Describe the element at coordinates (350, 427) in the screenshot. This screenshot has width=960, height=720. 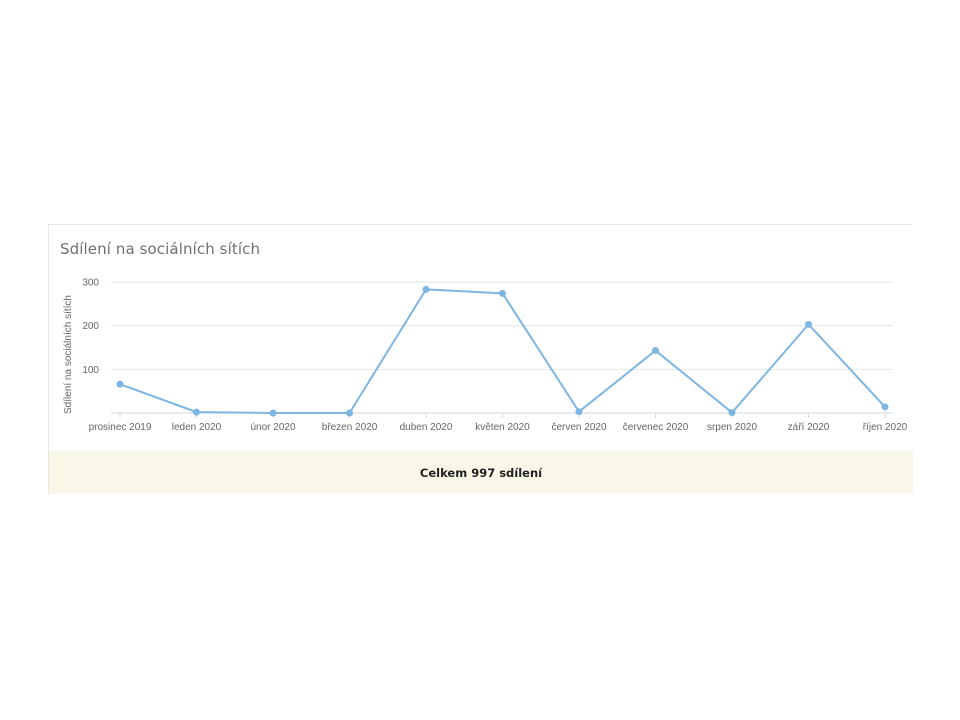
I see `x-tick-label: březen 2020` at that location.